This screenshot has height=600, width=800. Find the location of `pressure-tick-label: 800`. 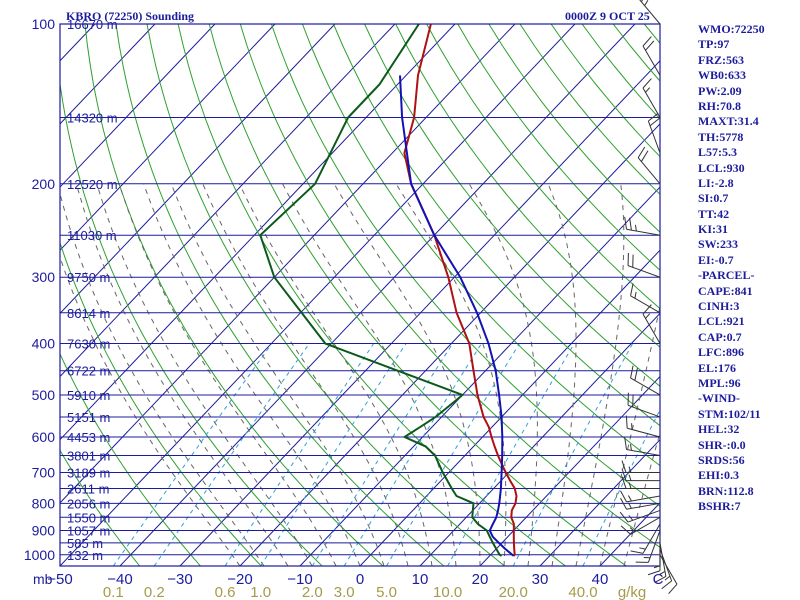

pressure-tick-label: 800 is located at coordinates (44, 503).